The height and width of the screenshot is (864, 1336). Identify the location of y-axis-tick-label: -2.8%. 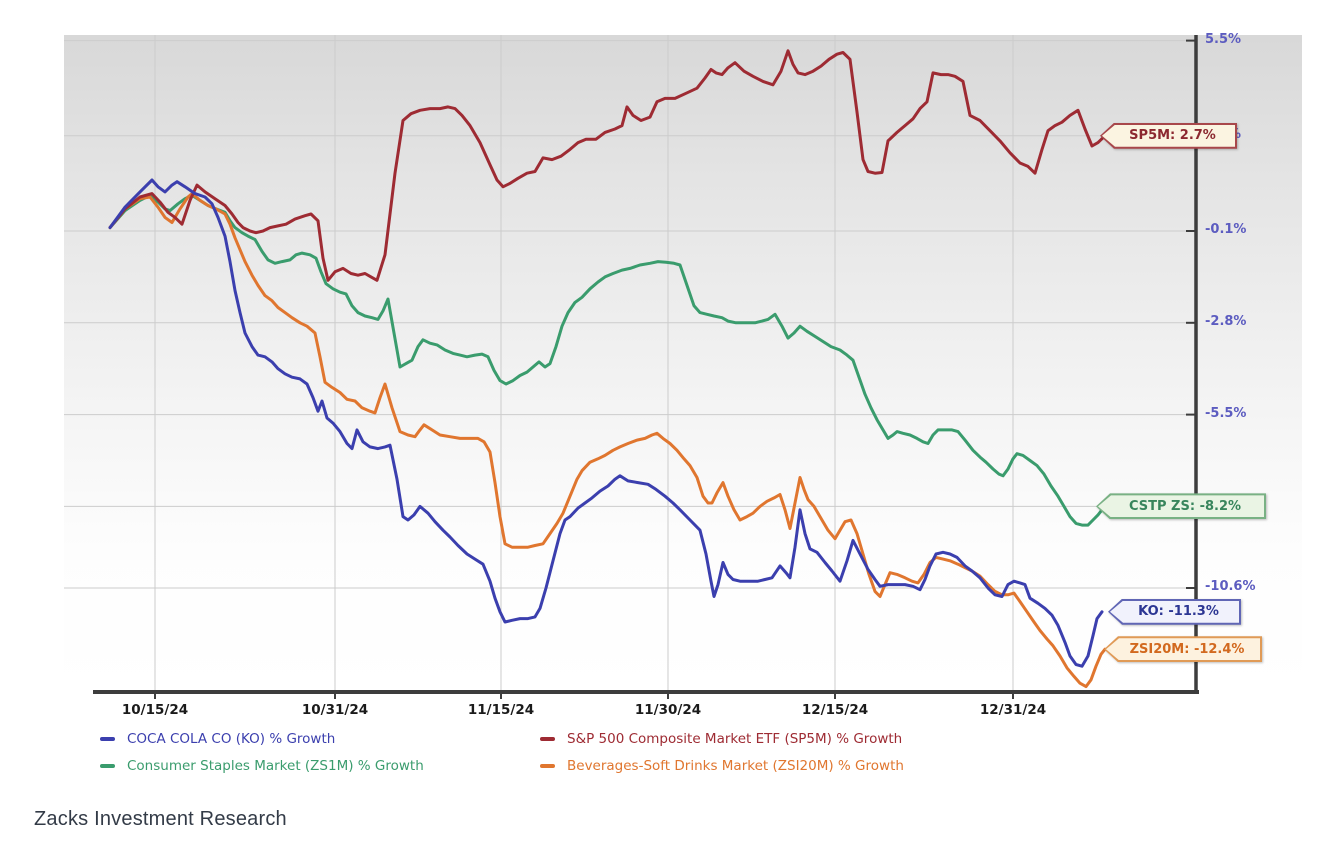
(1226, 321).